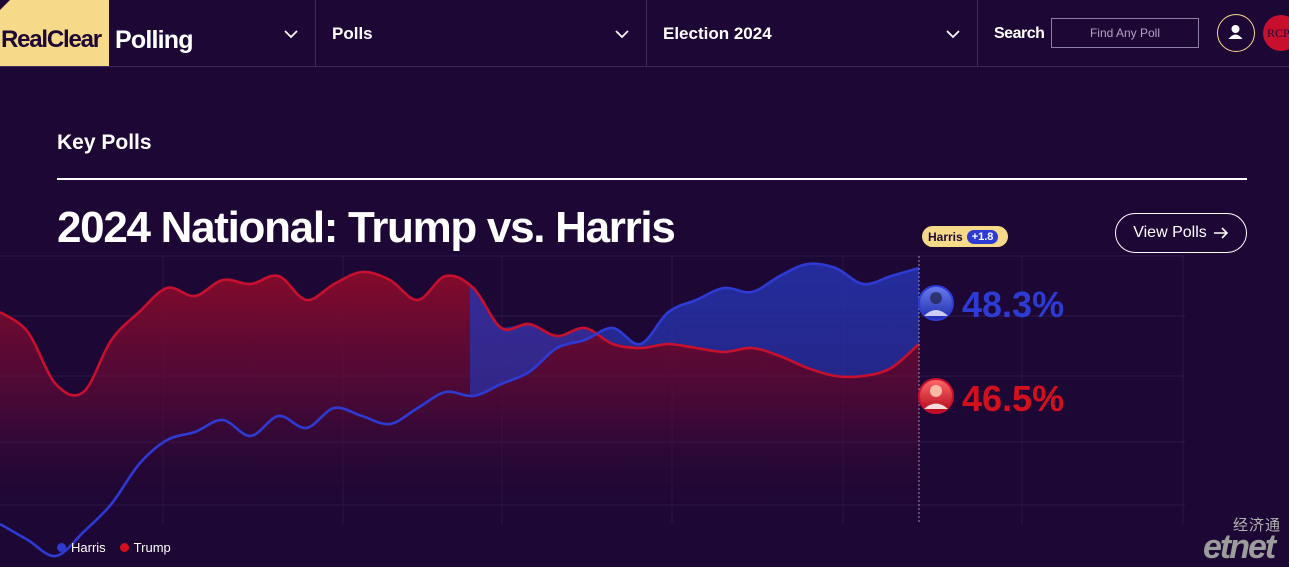 Image resolution: width=1289 pixels, height=567 pixels. Describe the element at coordinates (1013, 398) in the screenshot. I see `trump-percentage: 46.5%` at that location.